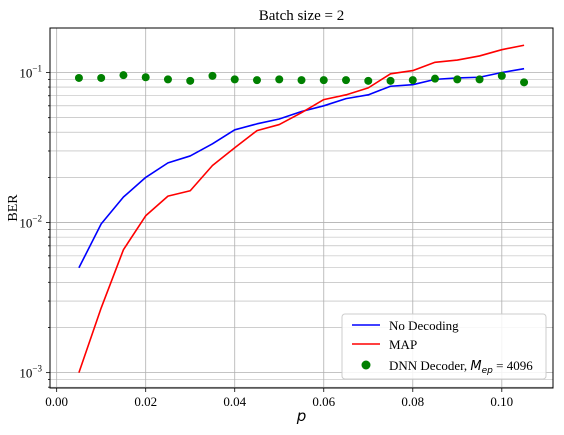 The image size is (564, 435). What do you see at coordinates (145, 401) in the screenshot?
I see `x-tick-label: 0.02` at bounding box center [145, 401].